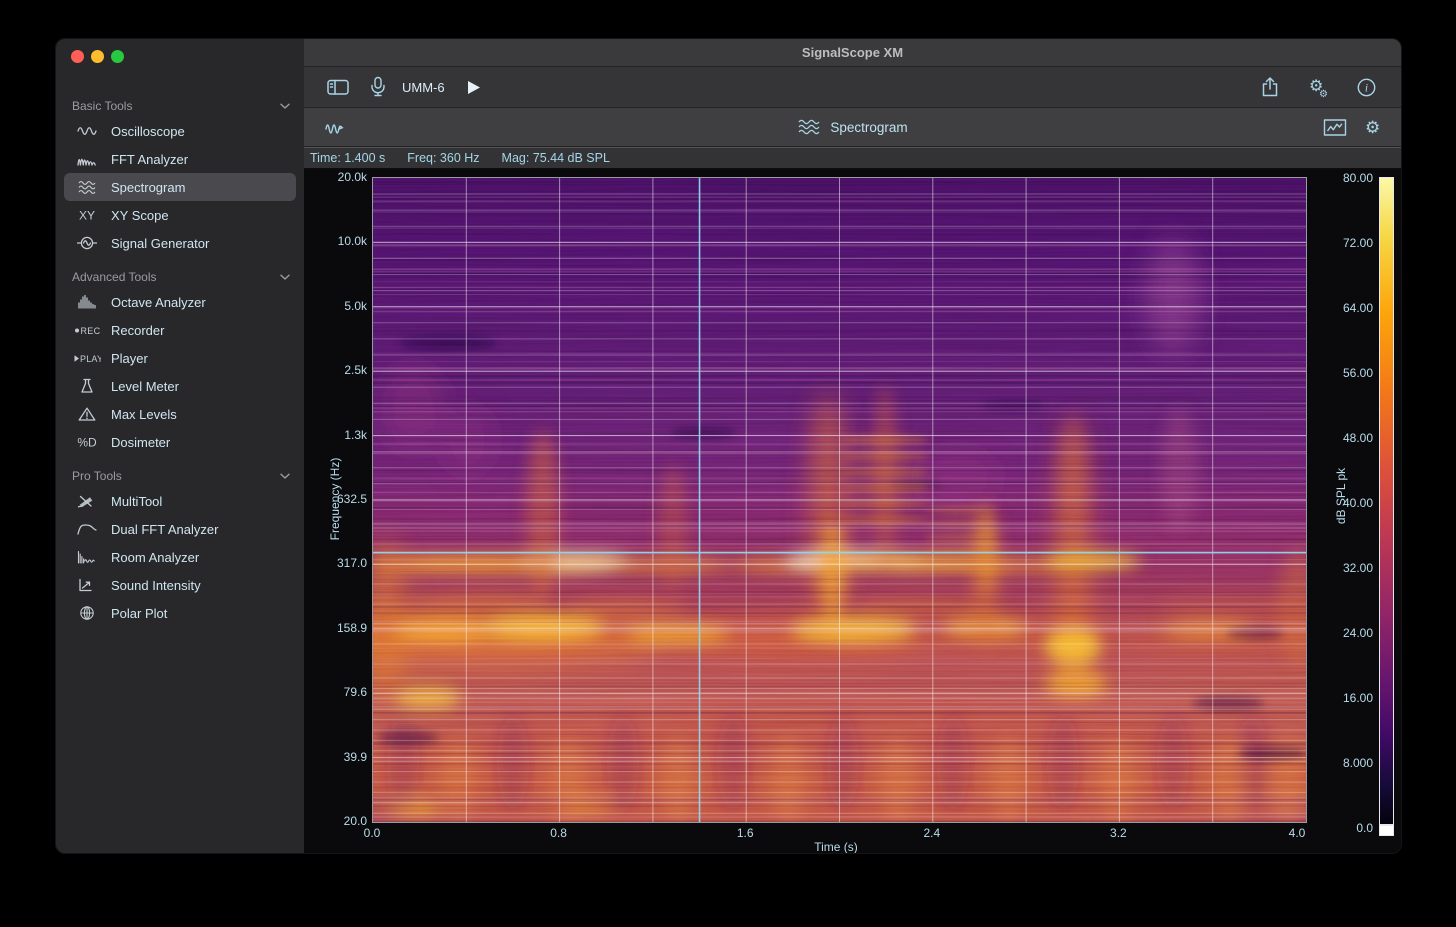 The image size is (1456, 927). I want to click on section-label: Advanced Tools, so click(114, 277).